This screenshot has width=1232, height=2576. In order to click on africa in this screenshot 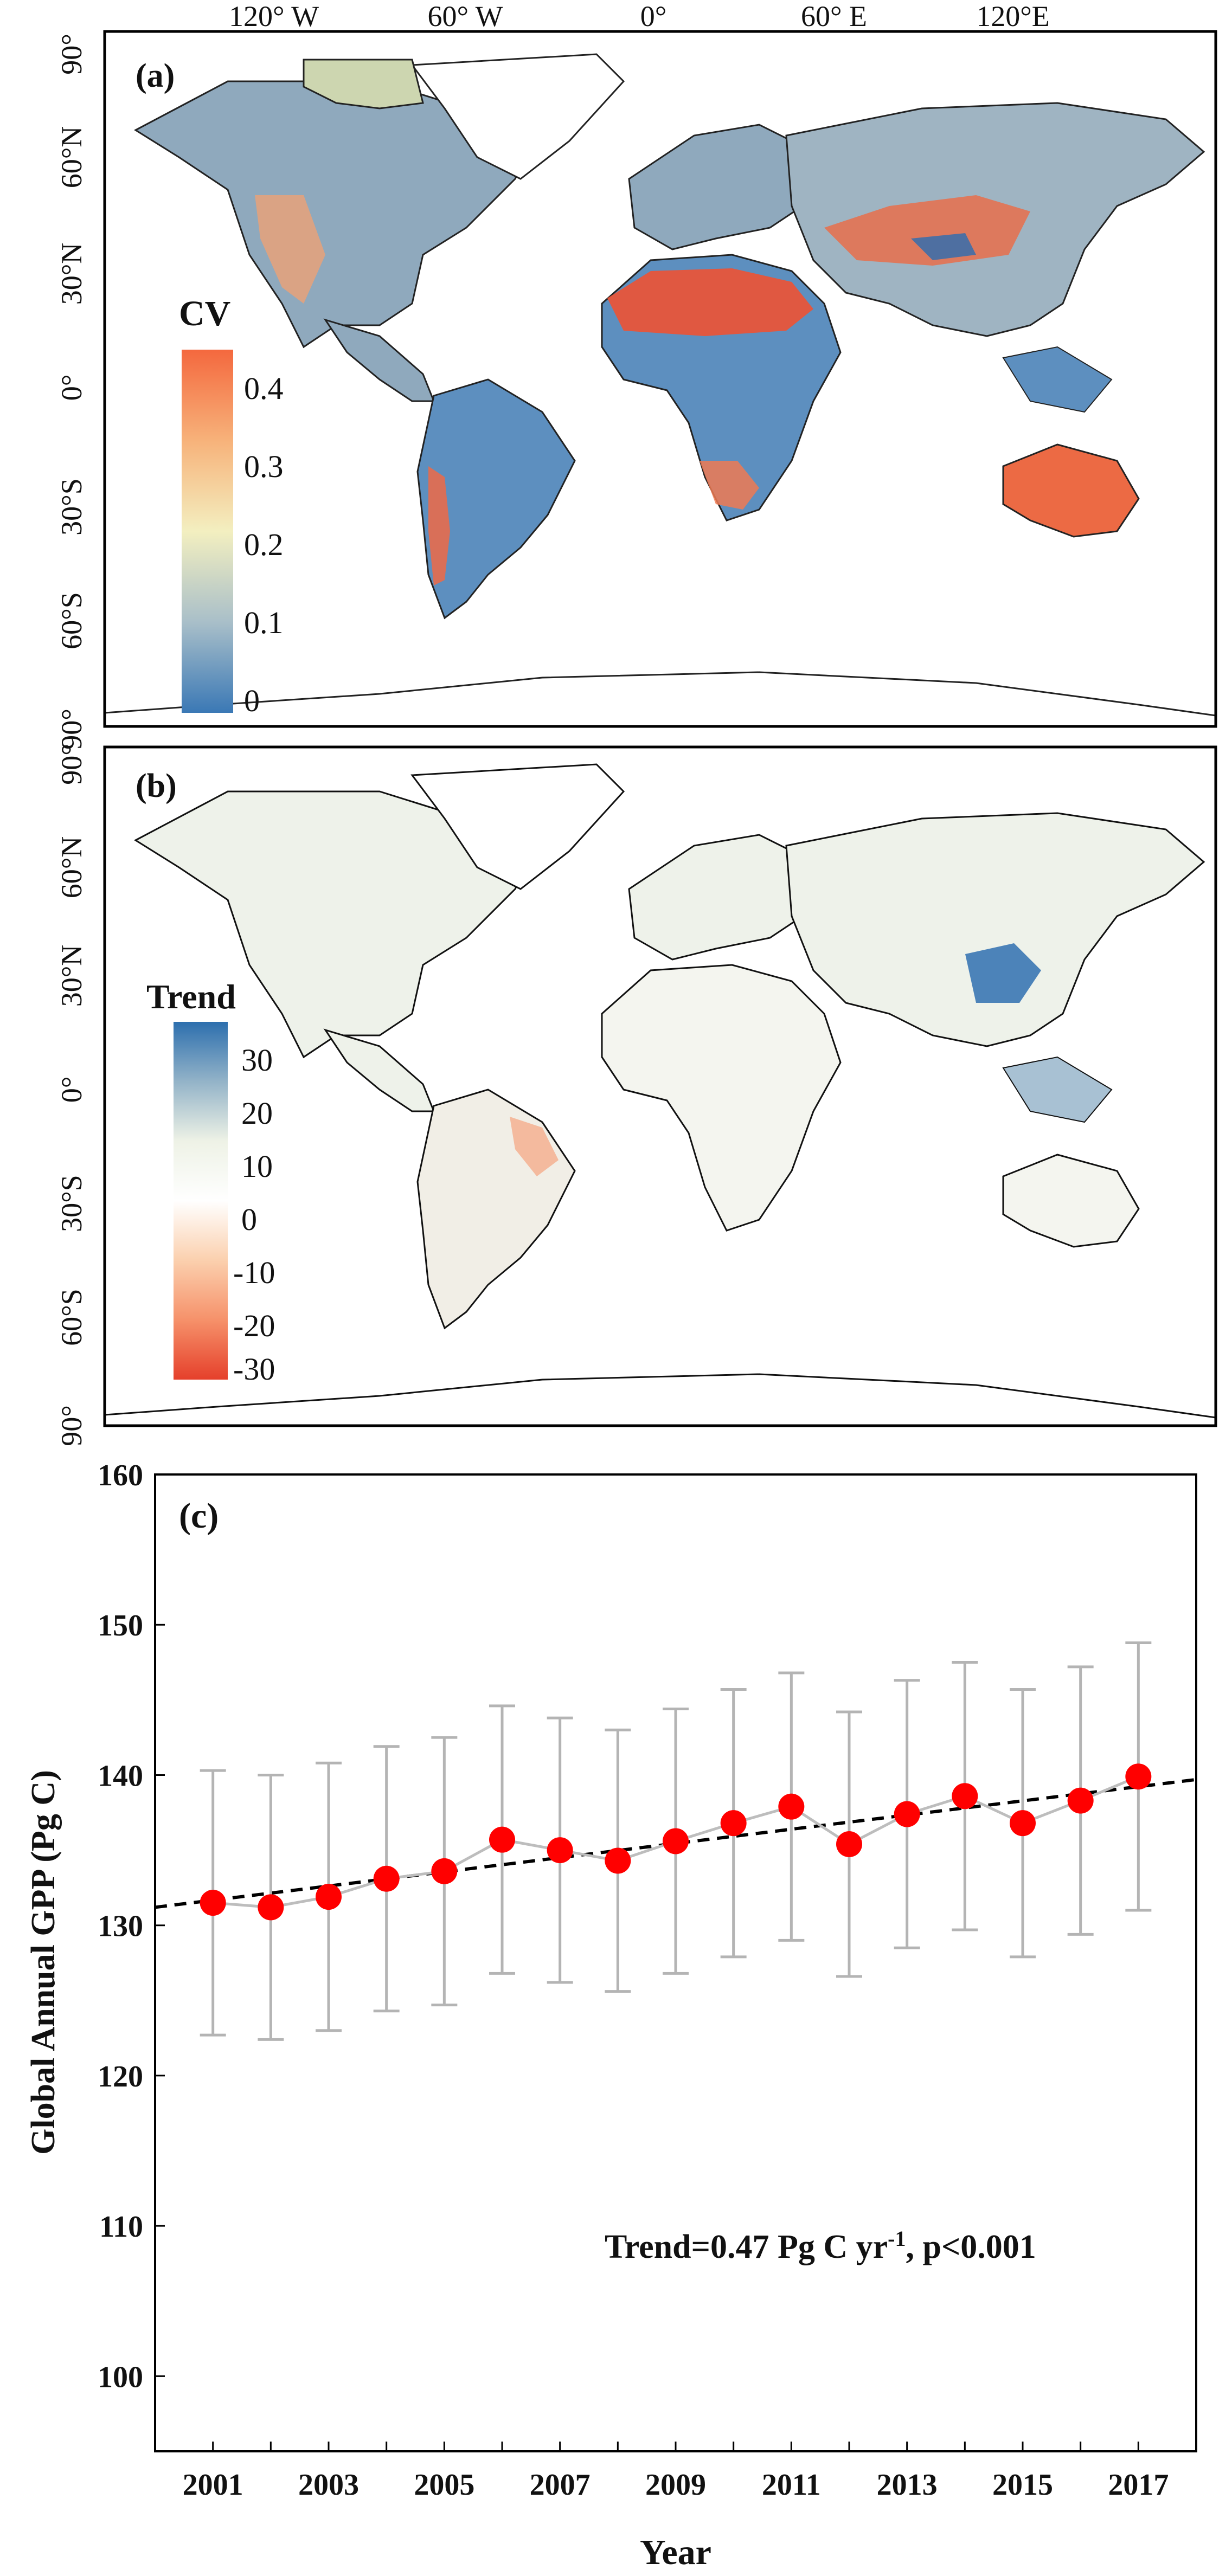, I will do `click(721, 1098)`.